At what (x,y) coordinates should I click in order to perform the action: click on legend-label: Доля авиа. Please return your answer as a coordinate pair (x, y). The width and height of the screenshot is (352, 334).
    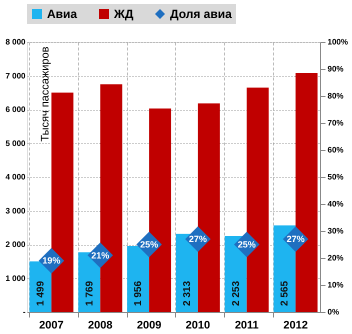
    Looking at the image, I should click on (201, 14).